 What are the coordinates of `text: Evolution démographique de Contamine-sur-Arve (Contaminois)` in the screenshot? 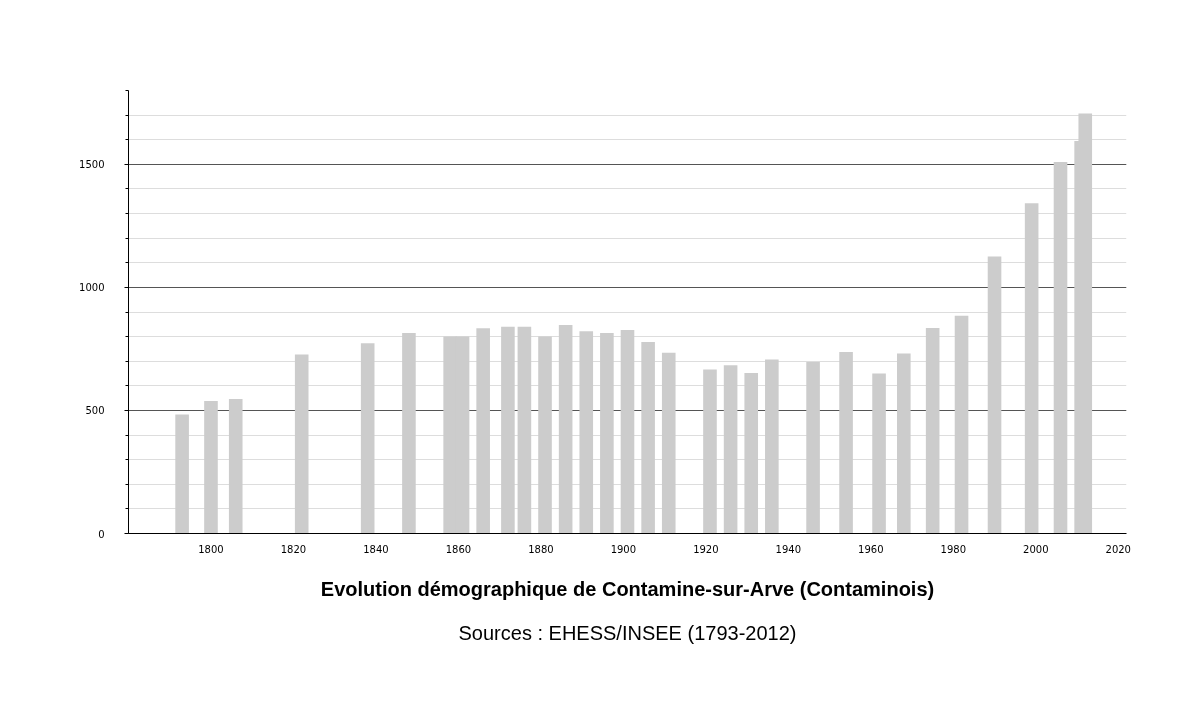 It's located at (627, 588).